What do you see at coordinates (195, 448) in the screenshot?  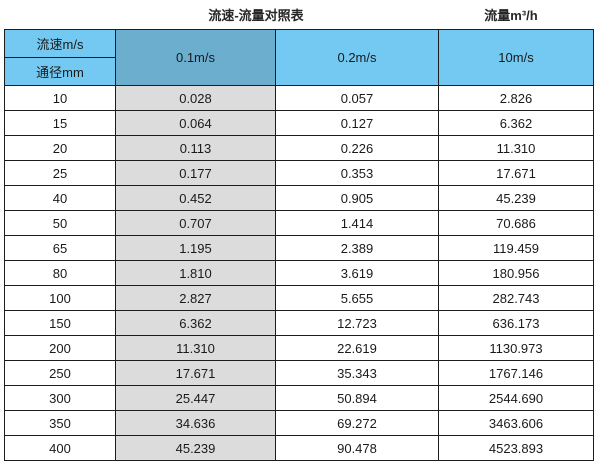 I see `value-cell-0.1ms: 45.239` at bounding box center [195, 448].